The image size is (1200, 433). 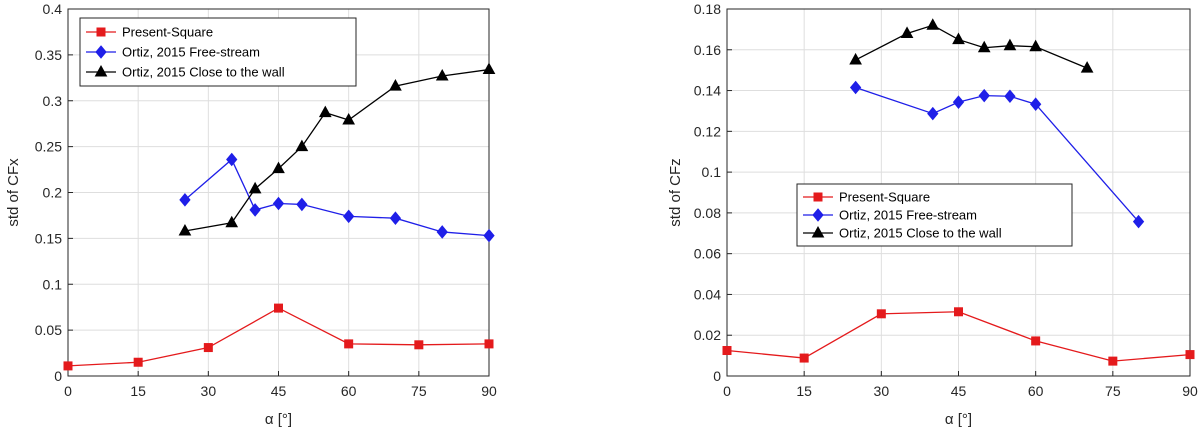 What do you see at coordinates (707, 213) in the screenshot?
I see `y-tick-label: 0.08` at bounding box center [707, 213].